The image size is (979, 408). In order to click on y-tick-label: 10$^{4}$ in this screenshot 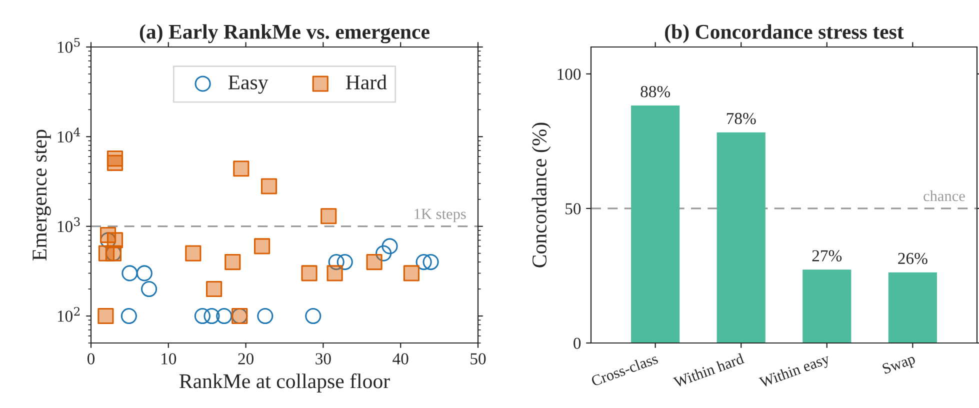, I will do `click(69, 135)`.